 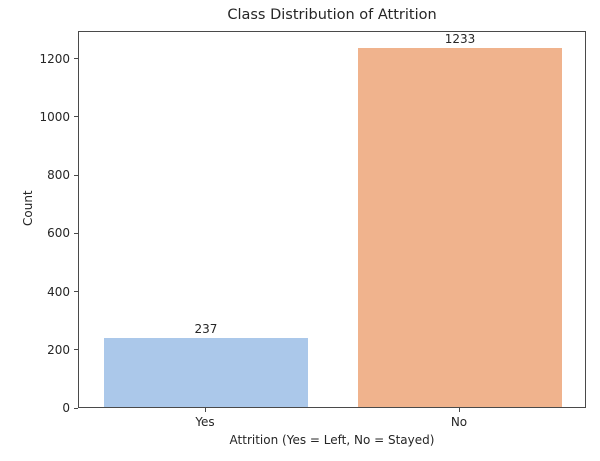 I want to click on y-tick-label: 0, so click(x=66, y=408).